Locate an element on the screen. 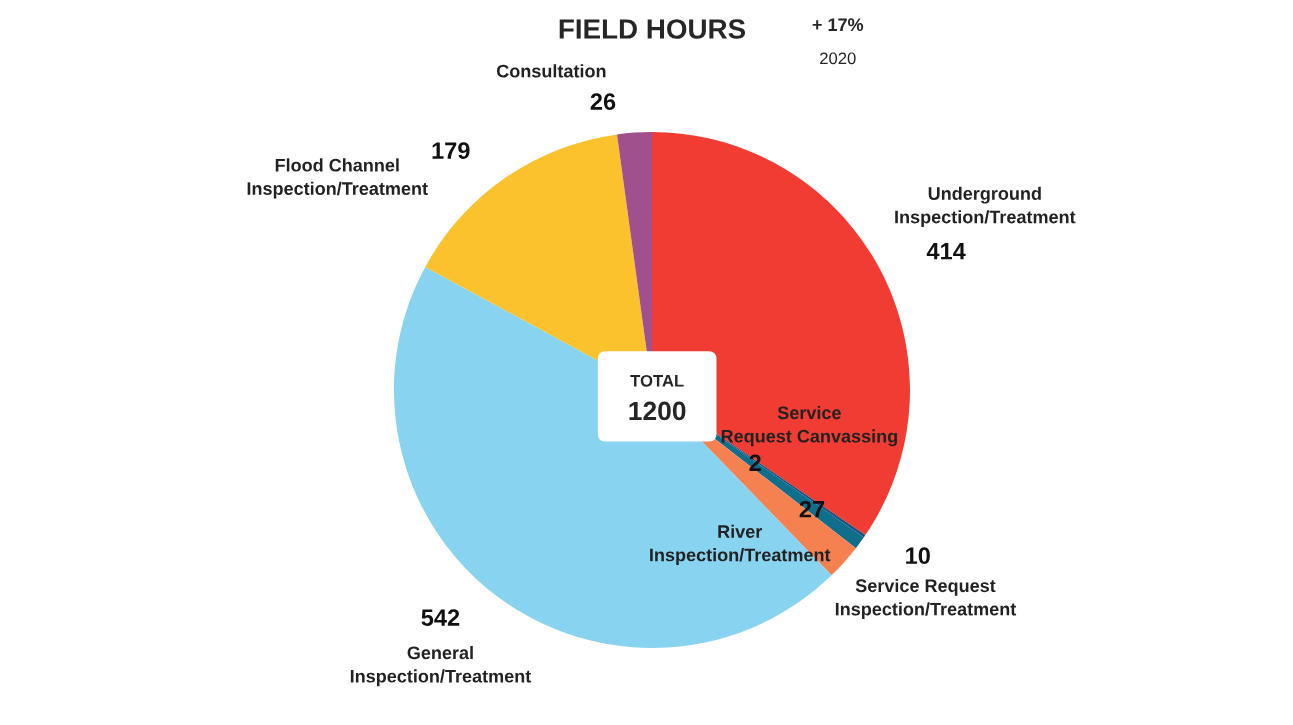  slice-label: Service Request Canvassing is located at coordinates (809, 426).